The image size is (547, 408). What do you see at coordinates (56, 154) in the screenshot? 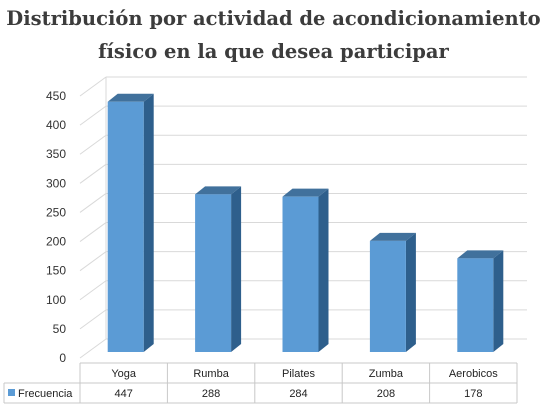
I see `y-tick-label: 350` at bounding box center [56, 154].